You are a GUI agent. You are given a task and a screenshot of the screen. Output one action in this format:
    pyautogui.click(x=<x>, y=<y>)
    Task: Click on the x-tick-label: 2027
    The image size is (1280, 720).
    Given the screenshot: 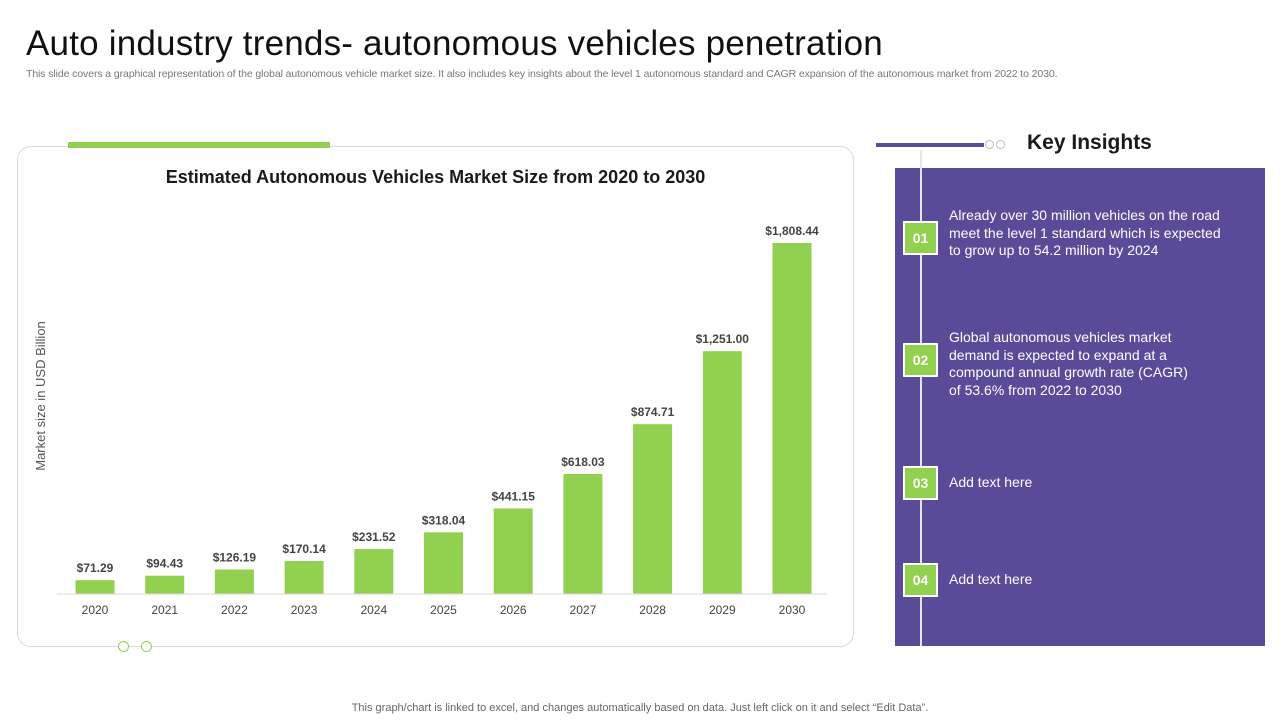 What is the action you would take?
    pyautogui.click(x=583, y=610)
    